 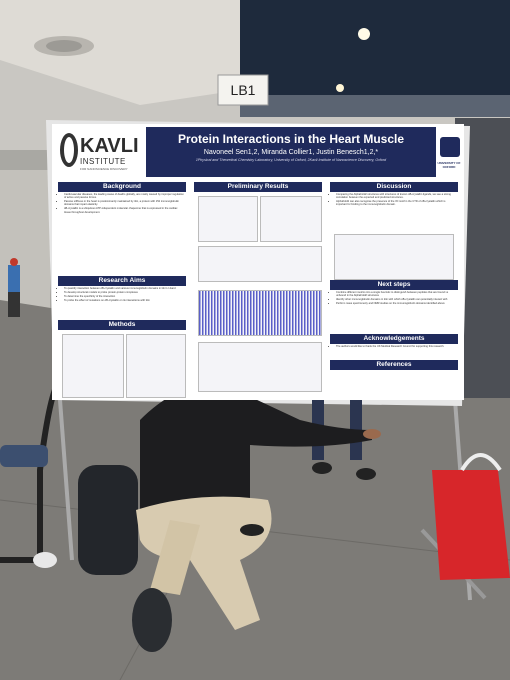 I want to click on section-heading: Preliminary Results, so click(x=258, y=187).